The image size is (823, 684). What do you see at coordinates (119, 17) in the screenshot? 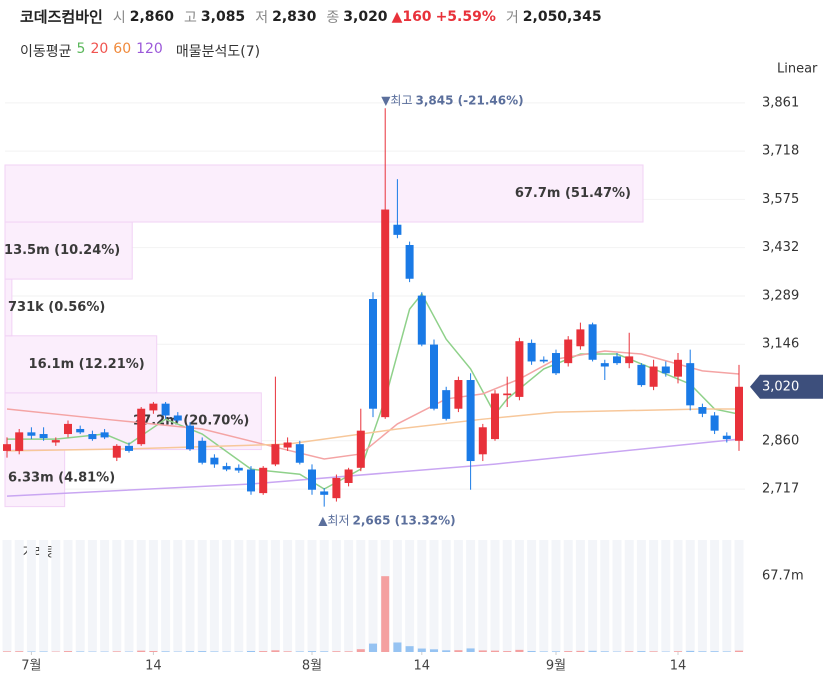
I see `open-key: 시` at bounding box center [119, 17].